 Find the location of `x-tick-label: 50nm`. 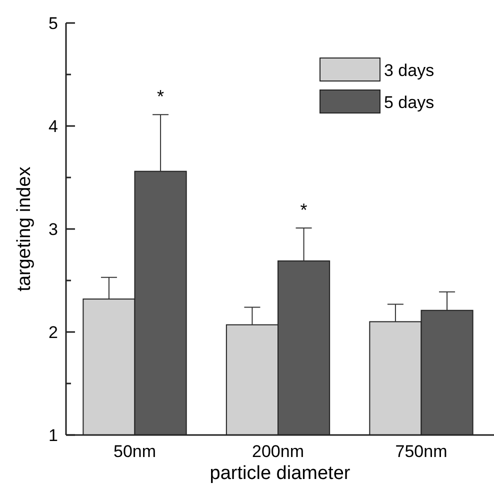

x-tick-label: 50nm is located at coordinates (134, 451).